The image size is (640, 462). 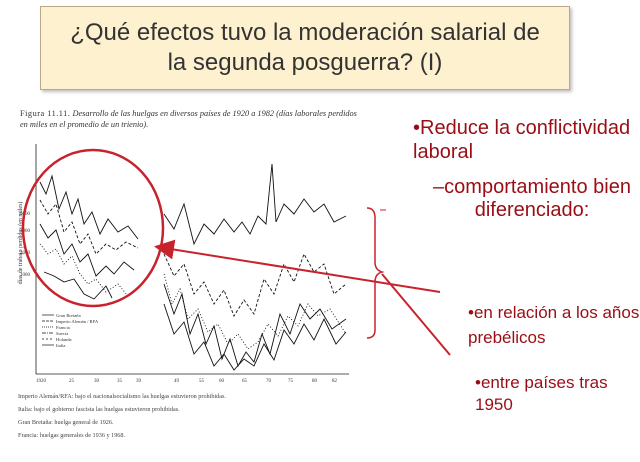 I want to click on x-tick: 49, so click(x=177, y=381).